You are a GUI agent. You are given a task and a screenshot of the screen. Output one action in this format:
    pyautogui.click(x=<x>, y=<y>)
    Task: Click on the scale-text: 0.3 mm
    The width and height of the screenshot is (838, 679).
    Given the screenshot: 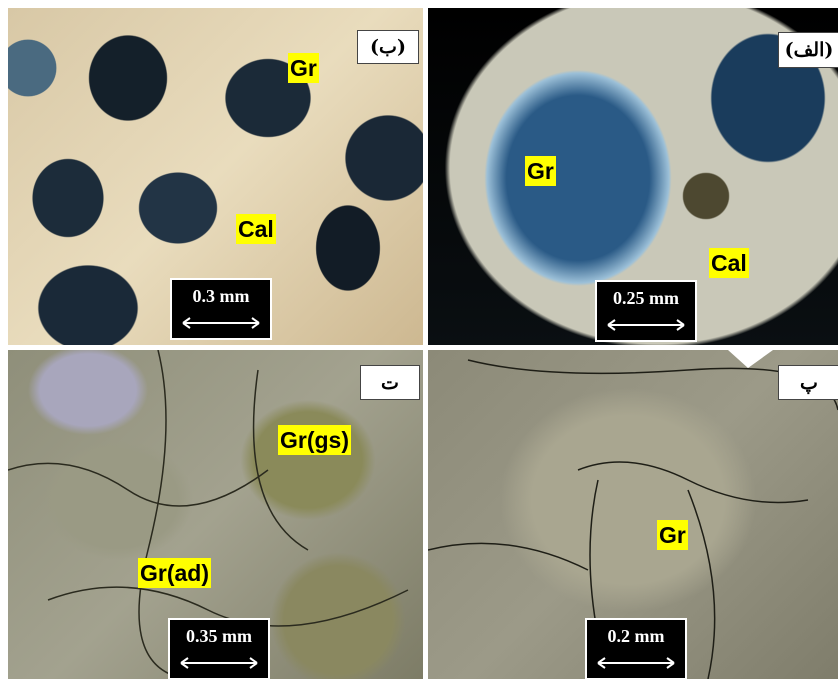 What is the action you would take?
    pyautogui.click(x=221, y=296)
    